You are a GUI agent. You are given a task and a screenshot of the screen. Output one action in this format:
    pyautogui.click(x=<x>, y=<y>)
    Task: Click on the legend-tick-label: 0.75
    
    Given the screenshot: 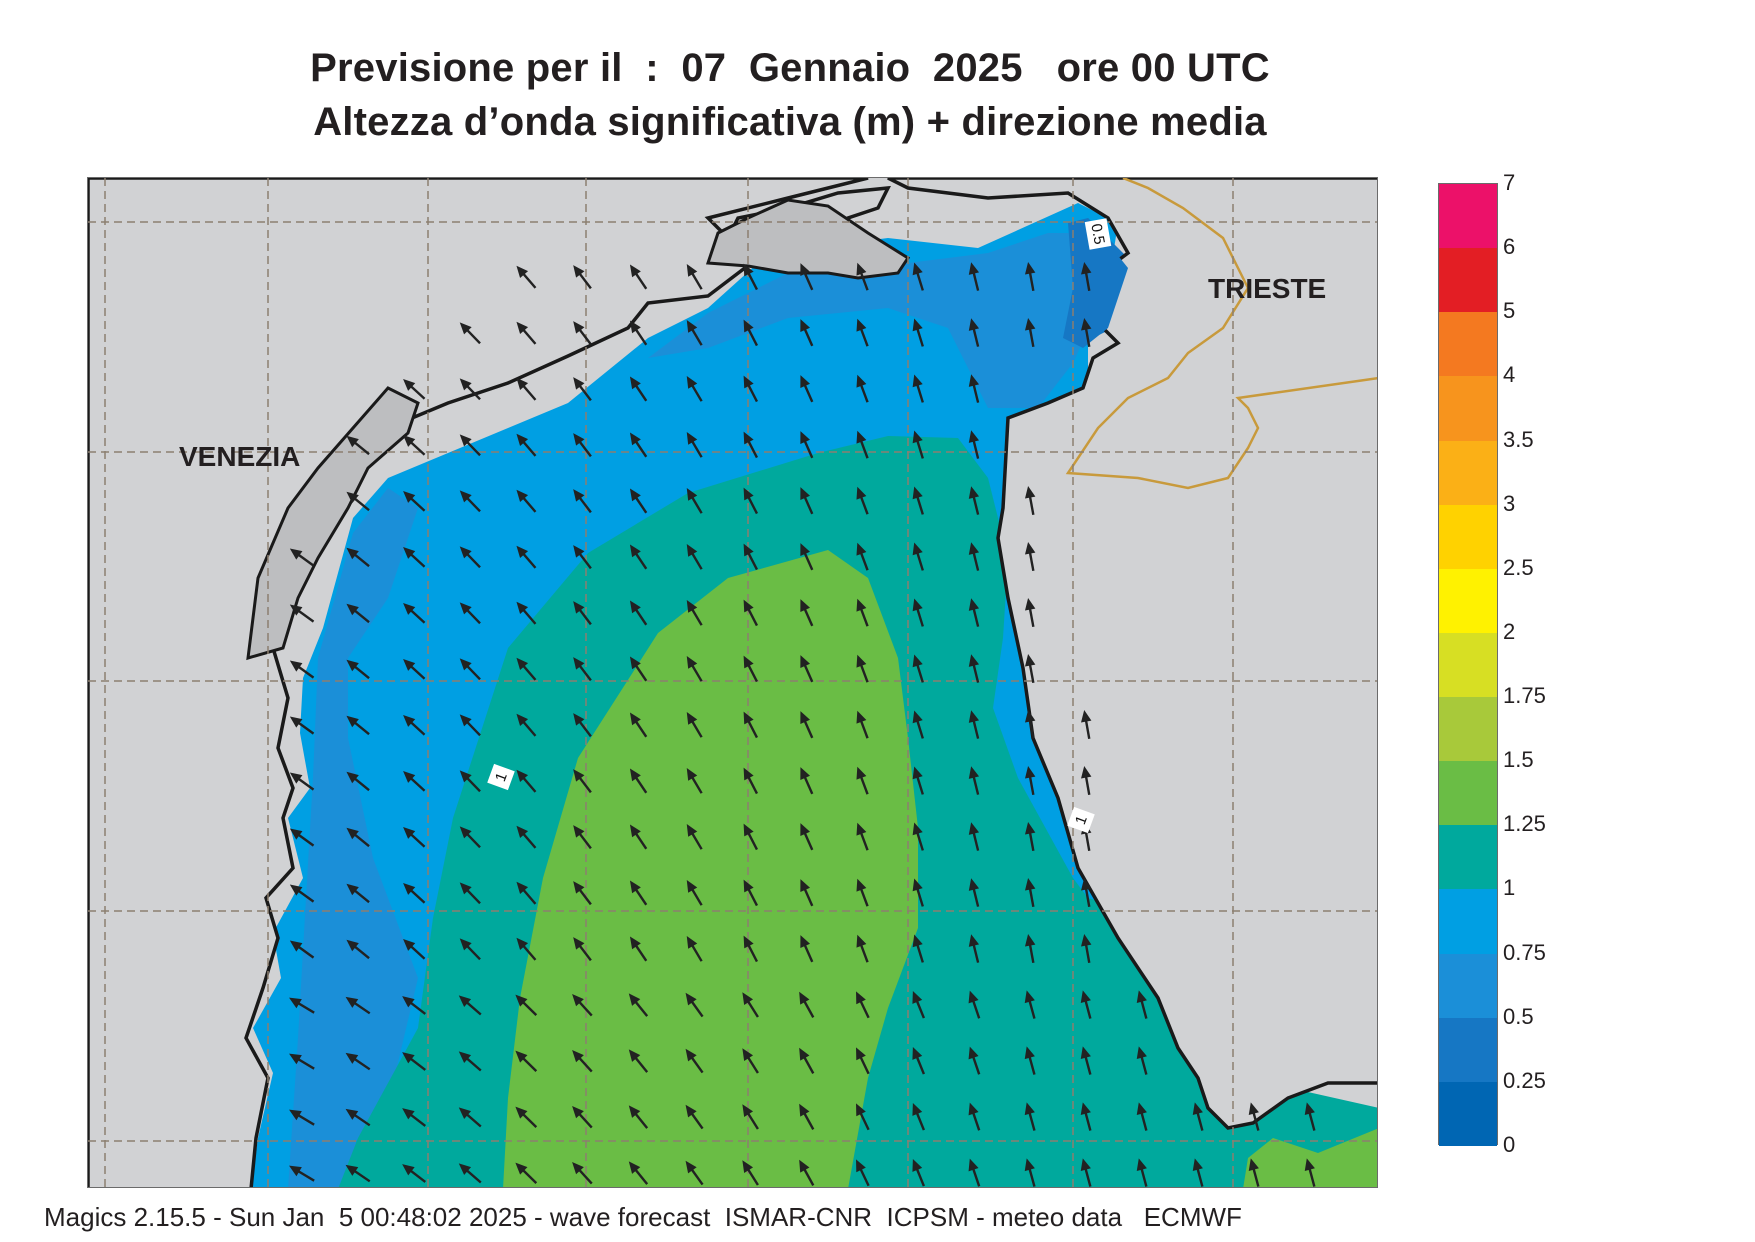 What is the action you would take?
    pyautogui.click(x=1524, y=952)
    